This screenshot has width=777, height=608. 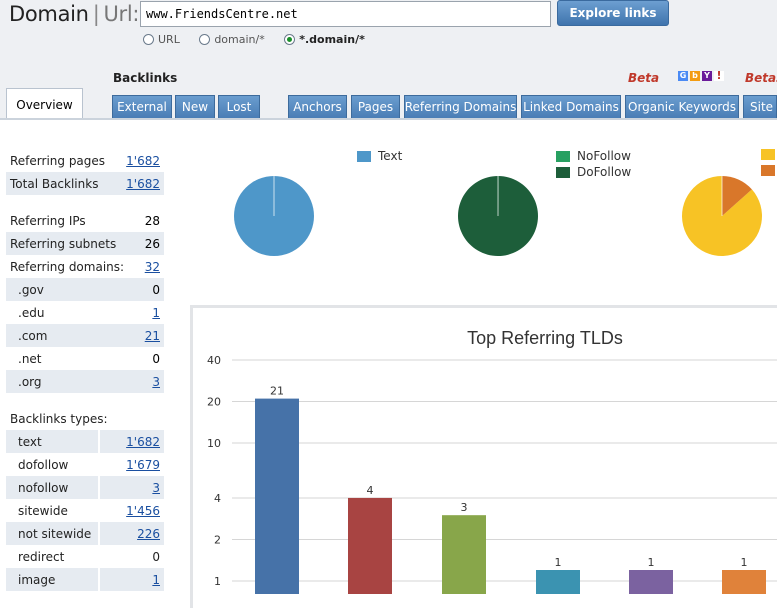 I want to click on stat-label: Referring IPs, so click(x=48, y=221).